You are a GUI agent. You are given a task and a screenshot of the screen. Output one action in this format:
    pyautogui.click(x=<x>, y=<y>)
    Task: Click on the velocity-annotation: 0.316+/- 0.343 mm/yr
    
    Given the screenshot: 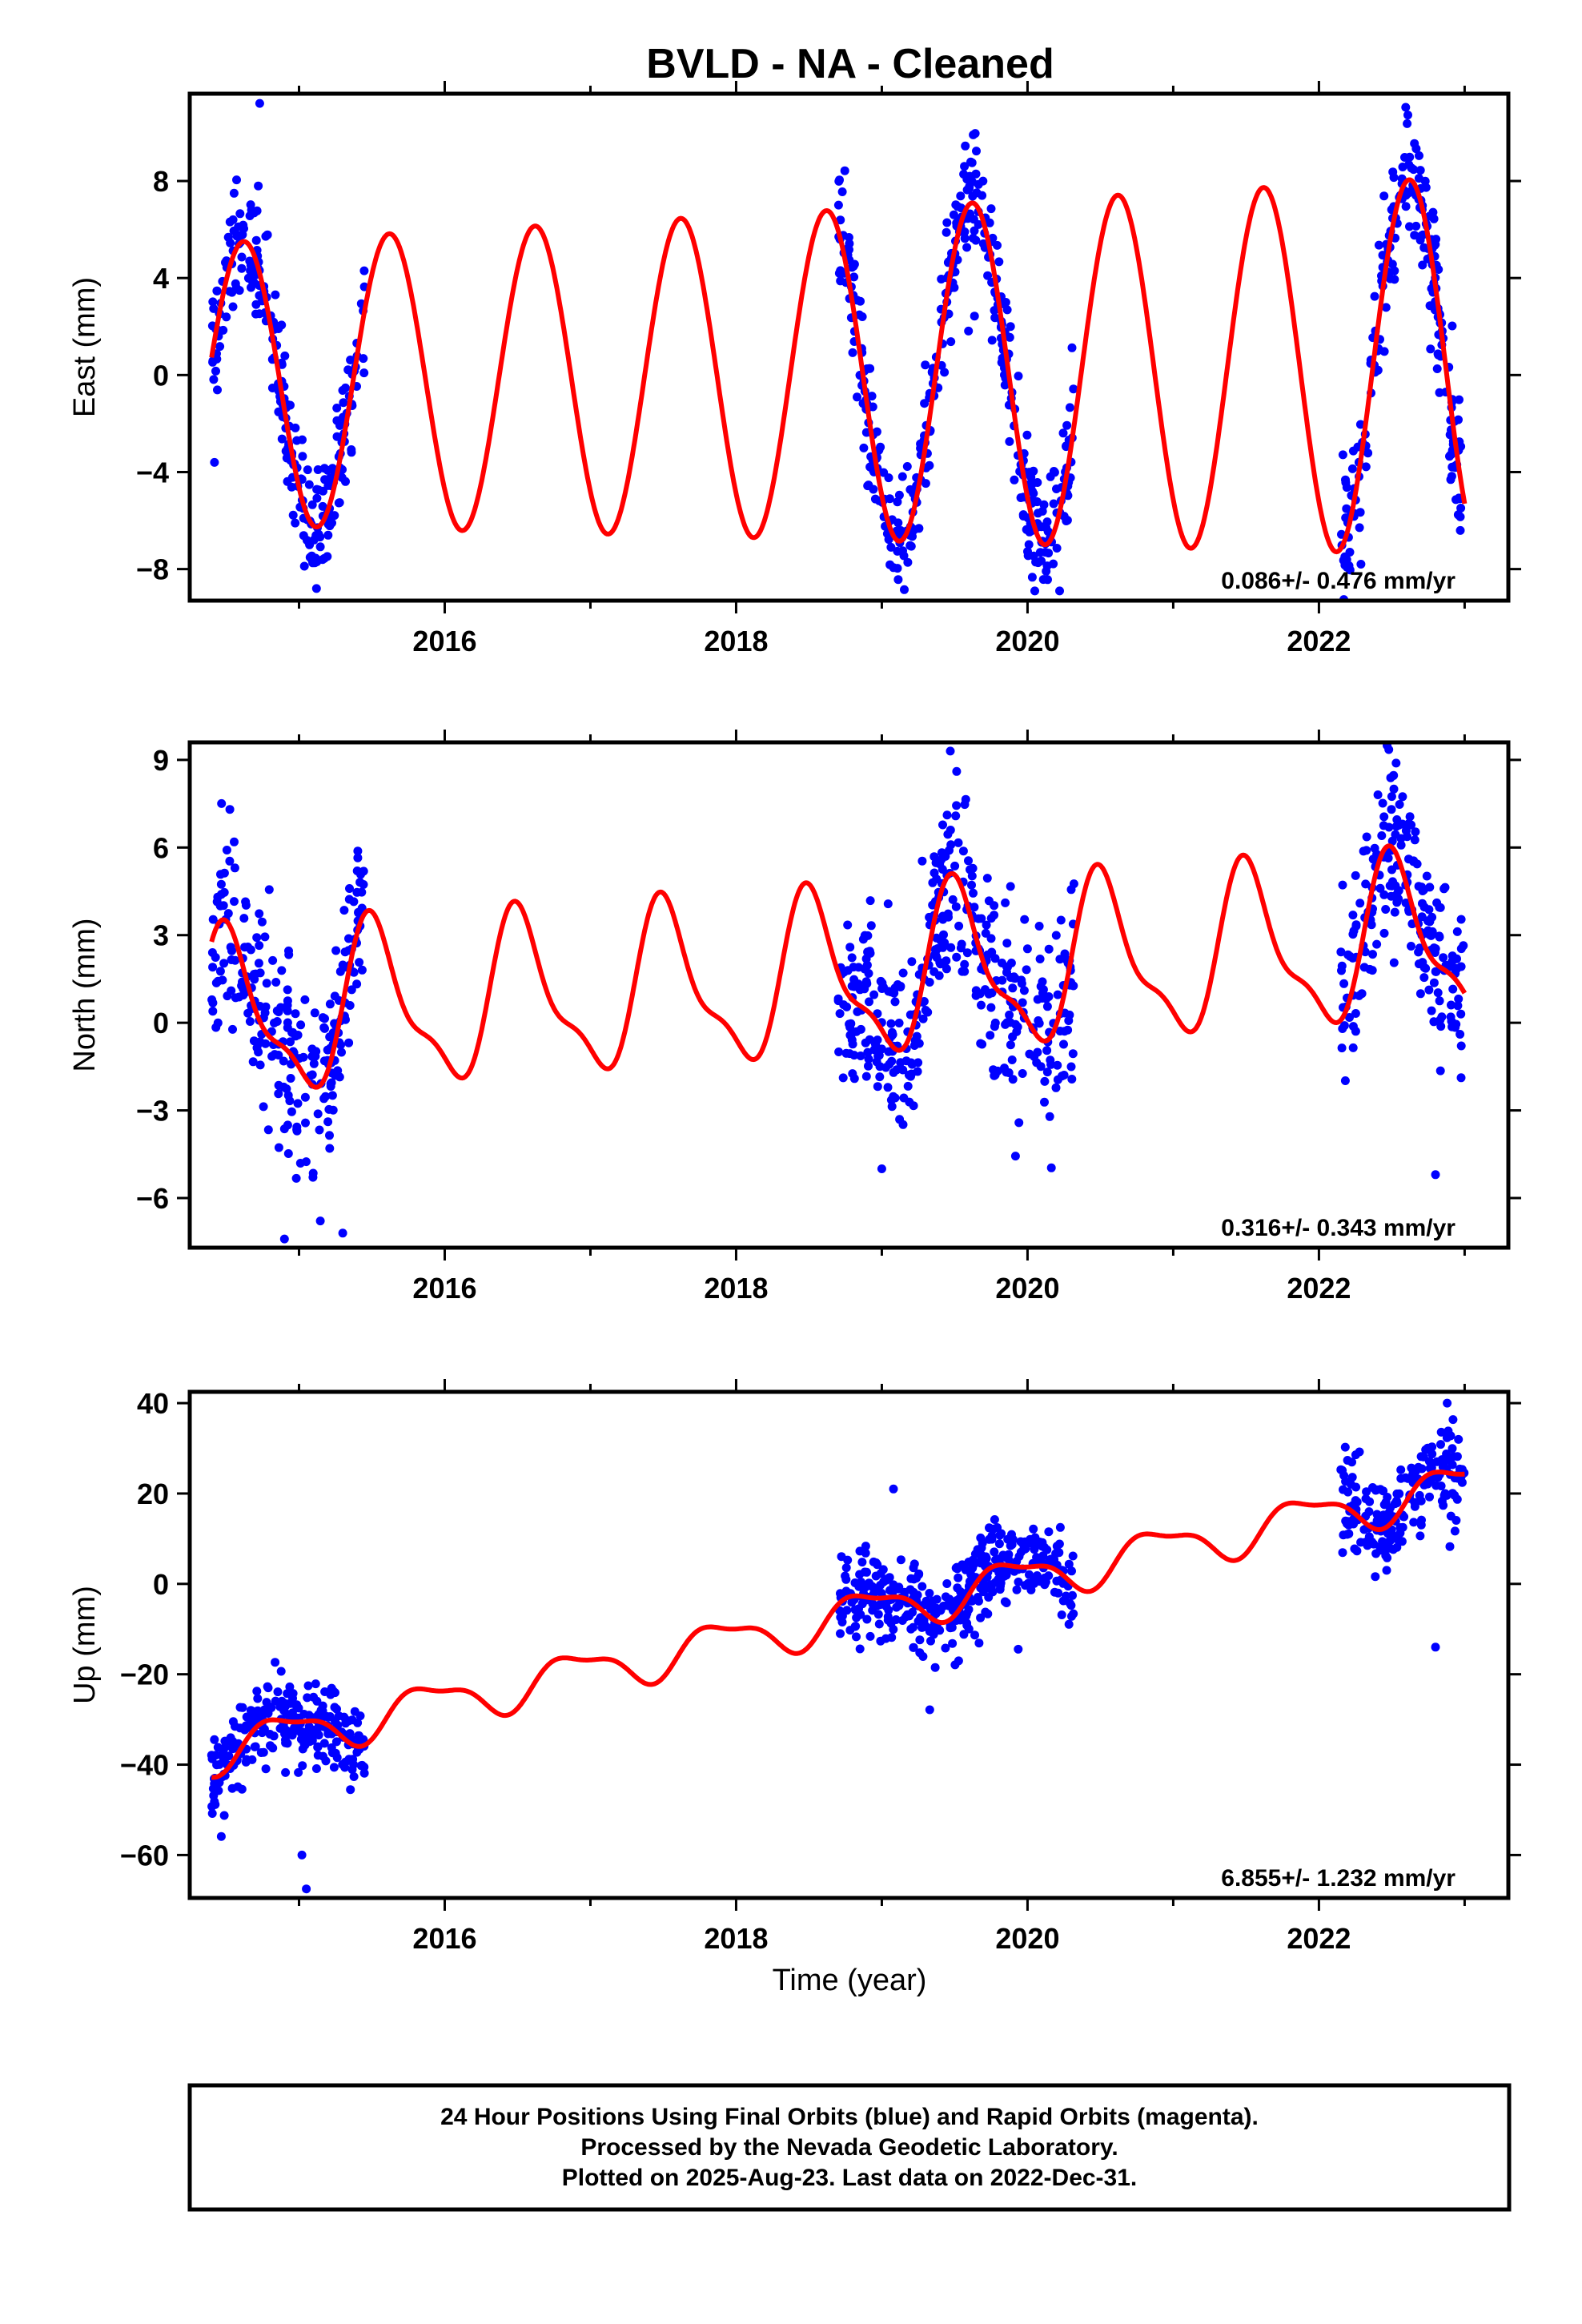 What is the action you would take?
    pyautogui.click(x=1338, y=1228)
    